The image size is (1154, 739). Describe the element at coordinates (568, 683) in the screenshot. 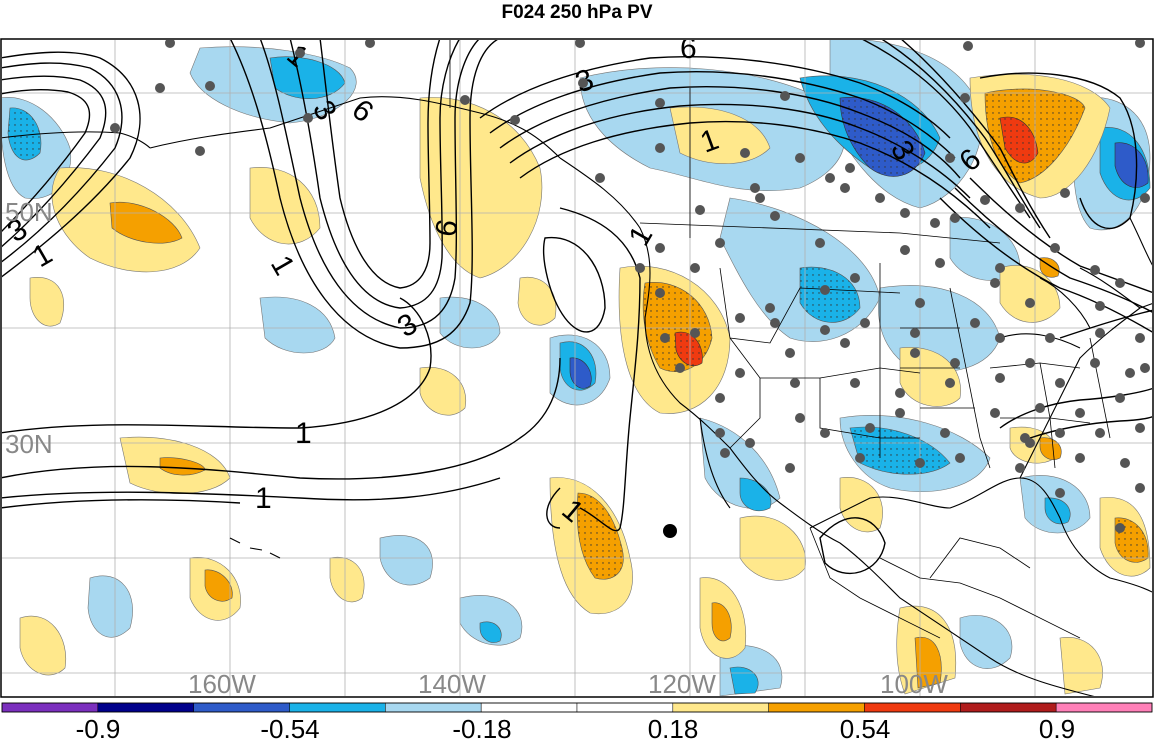

I see `longitude-labels: 160W 140W 120W 100W` at that location.